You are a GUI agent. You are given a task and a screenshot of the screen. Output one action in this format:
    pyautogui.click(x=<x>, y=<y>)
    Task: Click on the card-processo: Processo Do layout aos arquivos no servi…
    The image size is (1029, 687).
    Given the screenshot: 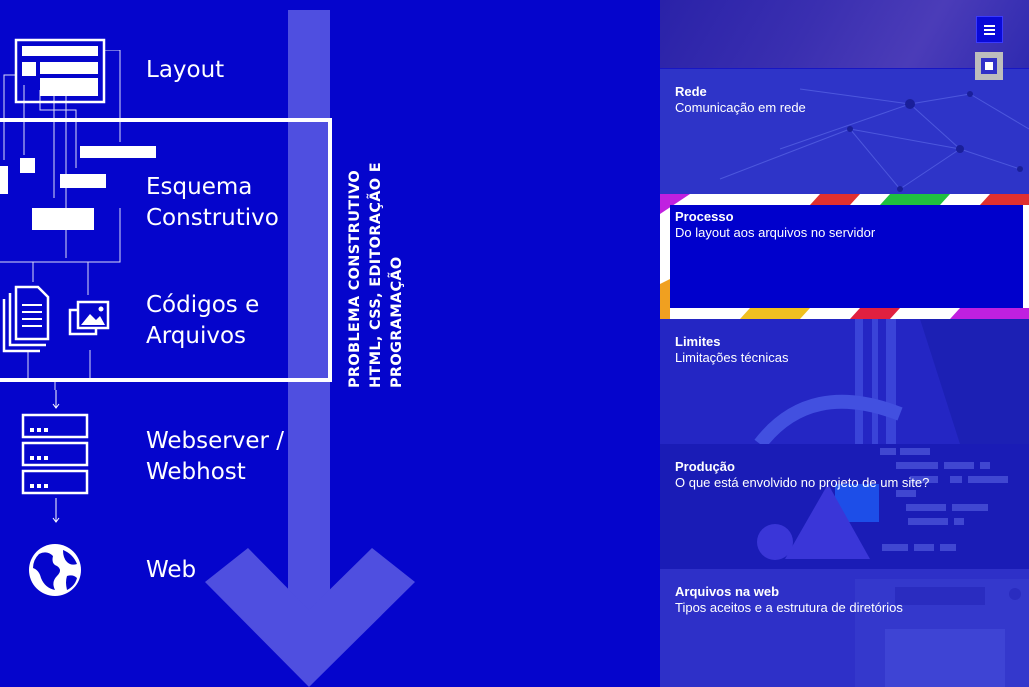 What is the action you would take?
    pyautogui.click(x=844, y=256)
    